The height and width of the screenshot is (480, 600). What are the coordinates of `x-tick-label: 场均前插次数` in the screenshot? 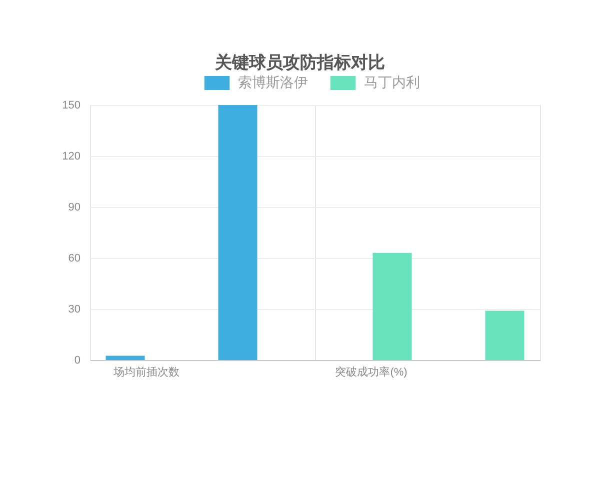 It's located at (146, 372).